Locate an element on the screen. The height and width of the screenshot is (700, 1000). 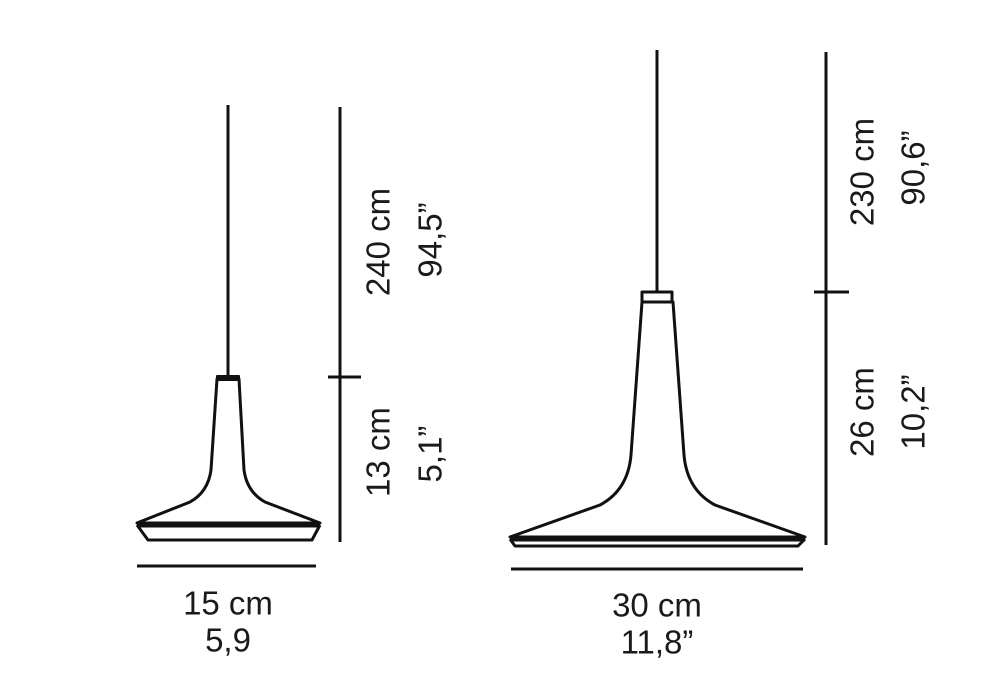
large-width-in: 11,8” is located at coordinates (657, 642).